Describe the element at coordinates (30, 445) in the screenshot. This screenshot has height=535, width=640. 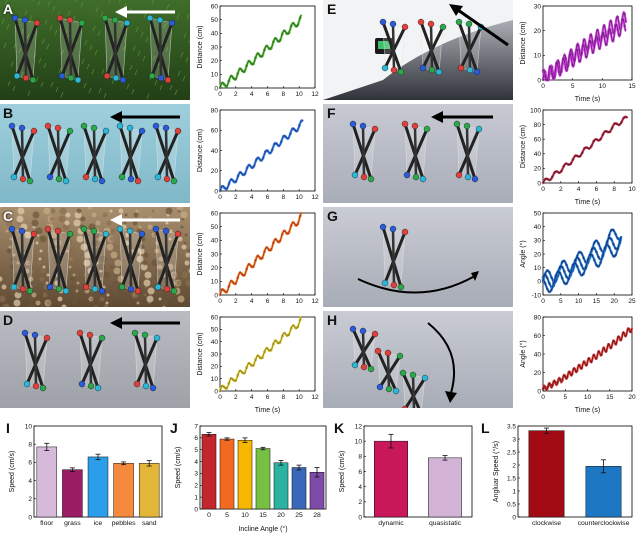
I see `y-tick-label: 8` at that location.